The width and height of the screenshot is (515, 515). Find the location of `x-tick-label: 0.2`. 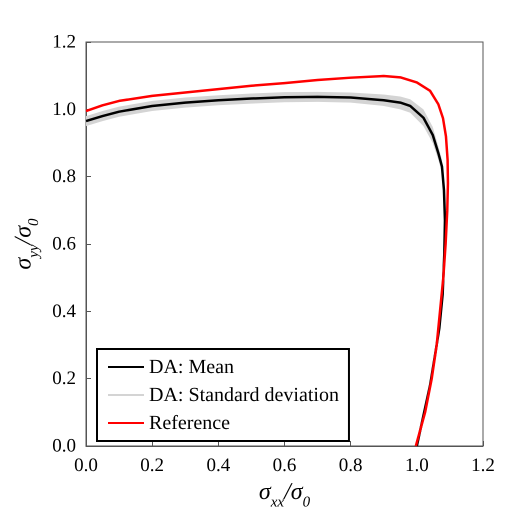

x-tick-label: 0.2 is located at coordinates (152, 465).